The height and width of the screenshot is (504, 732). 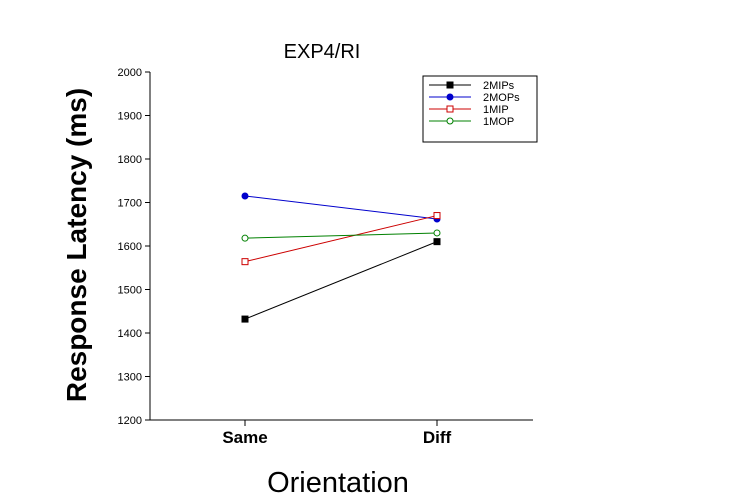 I want to click on x-axis-label: Orientation, so click(x=338, y=483).